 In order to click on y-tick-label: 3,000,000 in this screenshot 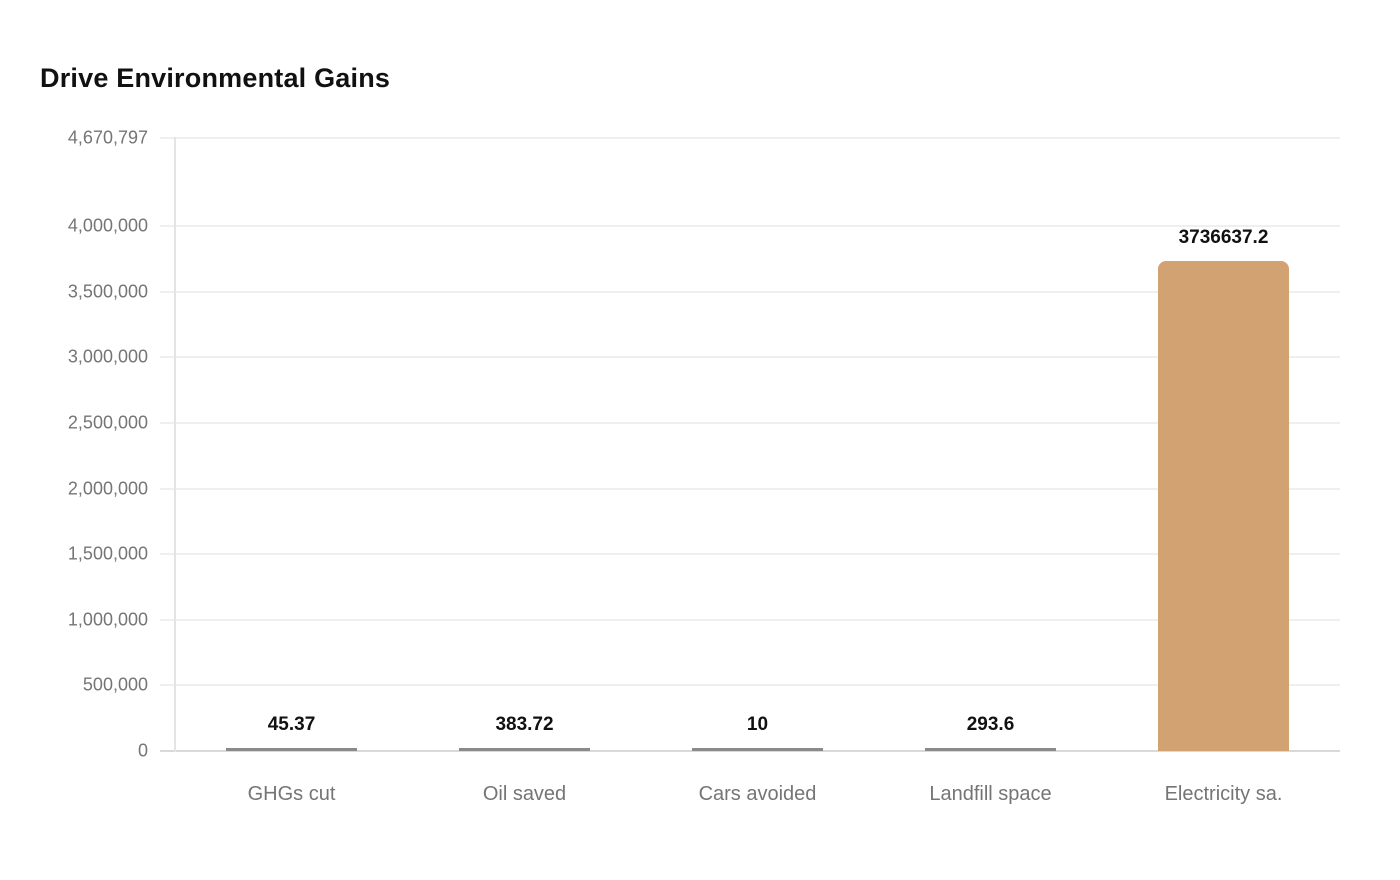, I will do `click(107, 356)`.